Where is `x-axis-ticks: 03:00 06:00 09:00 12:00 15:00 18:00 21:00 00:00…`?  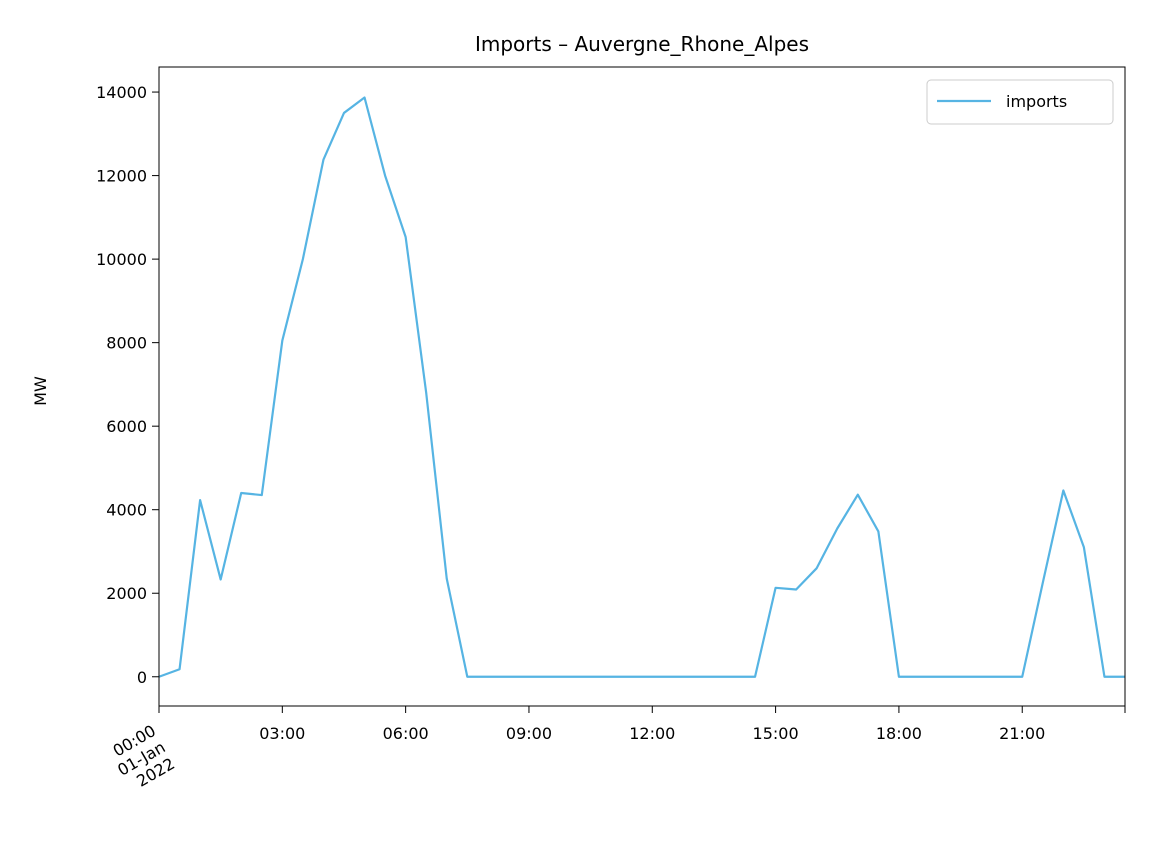 x-axis-ticks: 03:00 06:00 09:00 12:00 15:00 18:00 21:00 00:00… is located at coordinates (615, 751).